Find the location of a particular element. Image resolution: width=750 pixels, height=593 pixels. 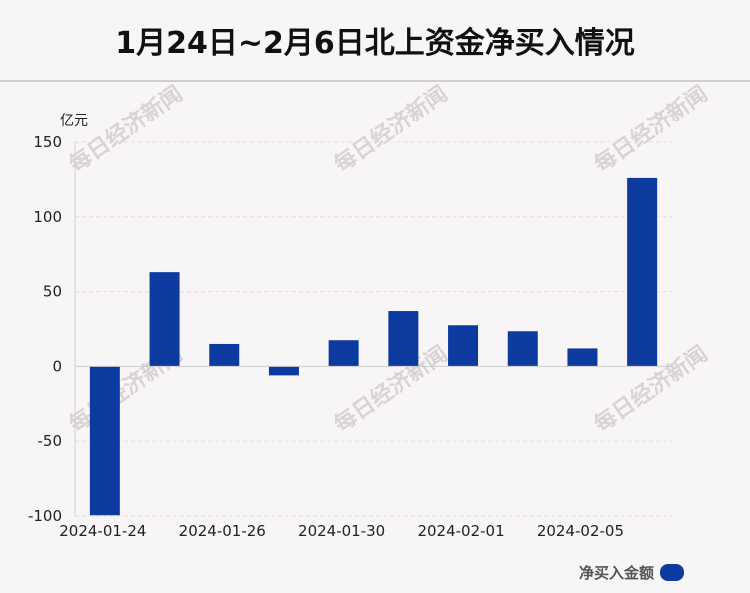

title-divider is located at coordinates (375, 81).